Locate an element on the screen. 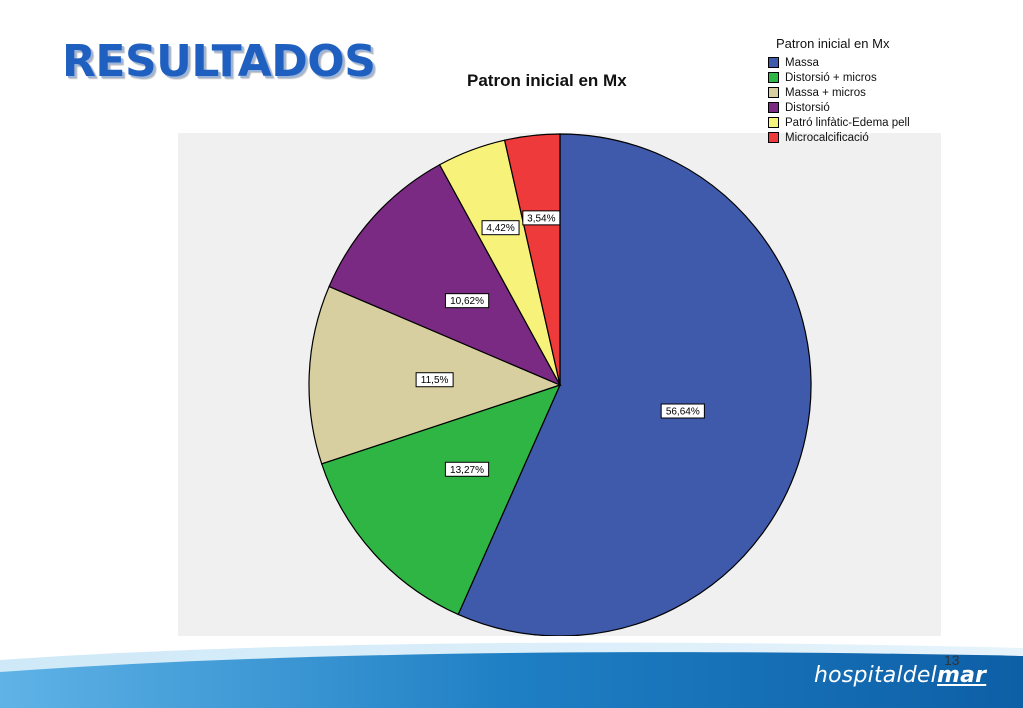 Image resolution: width=1023 pixels, height=708 pixels. slice-label-text-5: 3,54% is located at coordinates (541, 218).